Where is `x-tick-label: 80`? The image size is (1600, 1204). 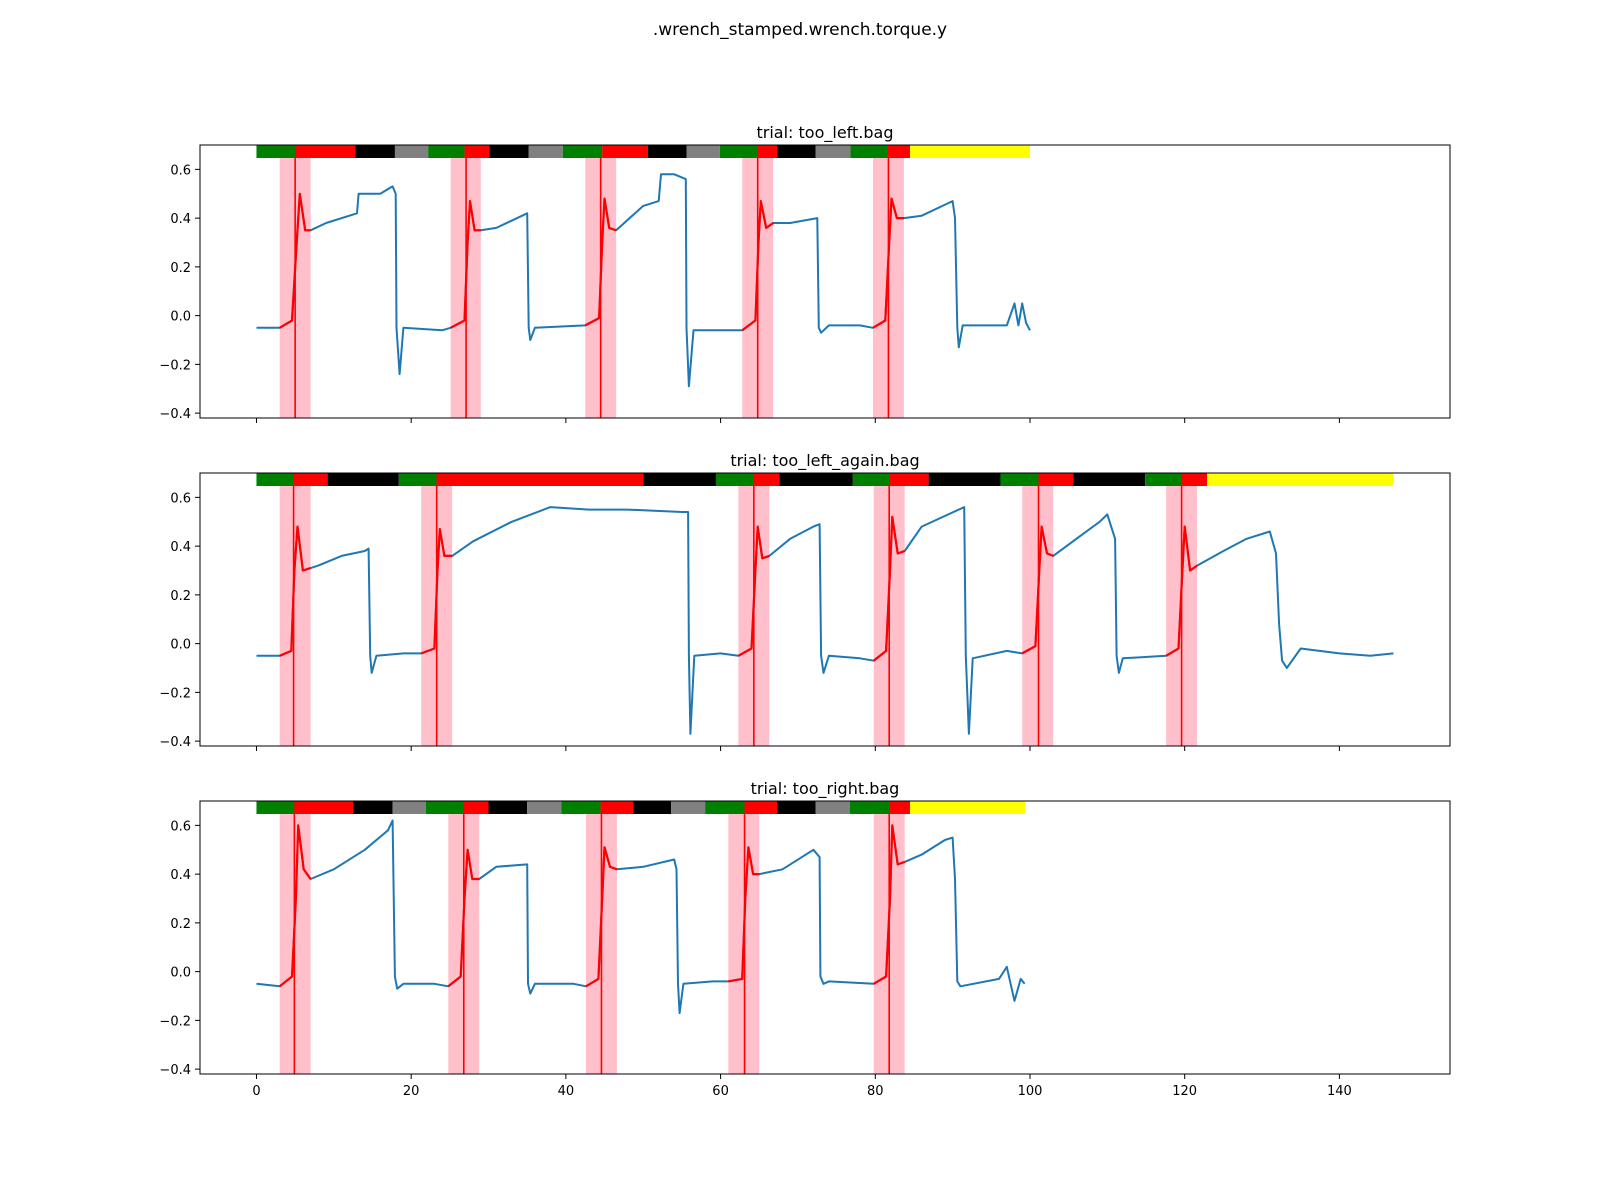 x-tick-label: 80 is located at coordinates (875, 1091).